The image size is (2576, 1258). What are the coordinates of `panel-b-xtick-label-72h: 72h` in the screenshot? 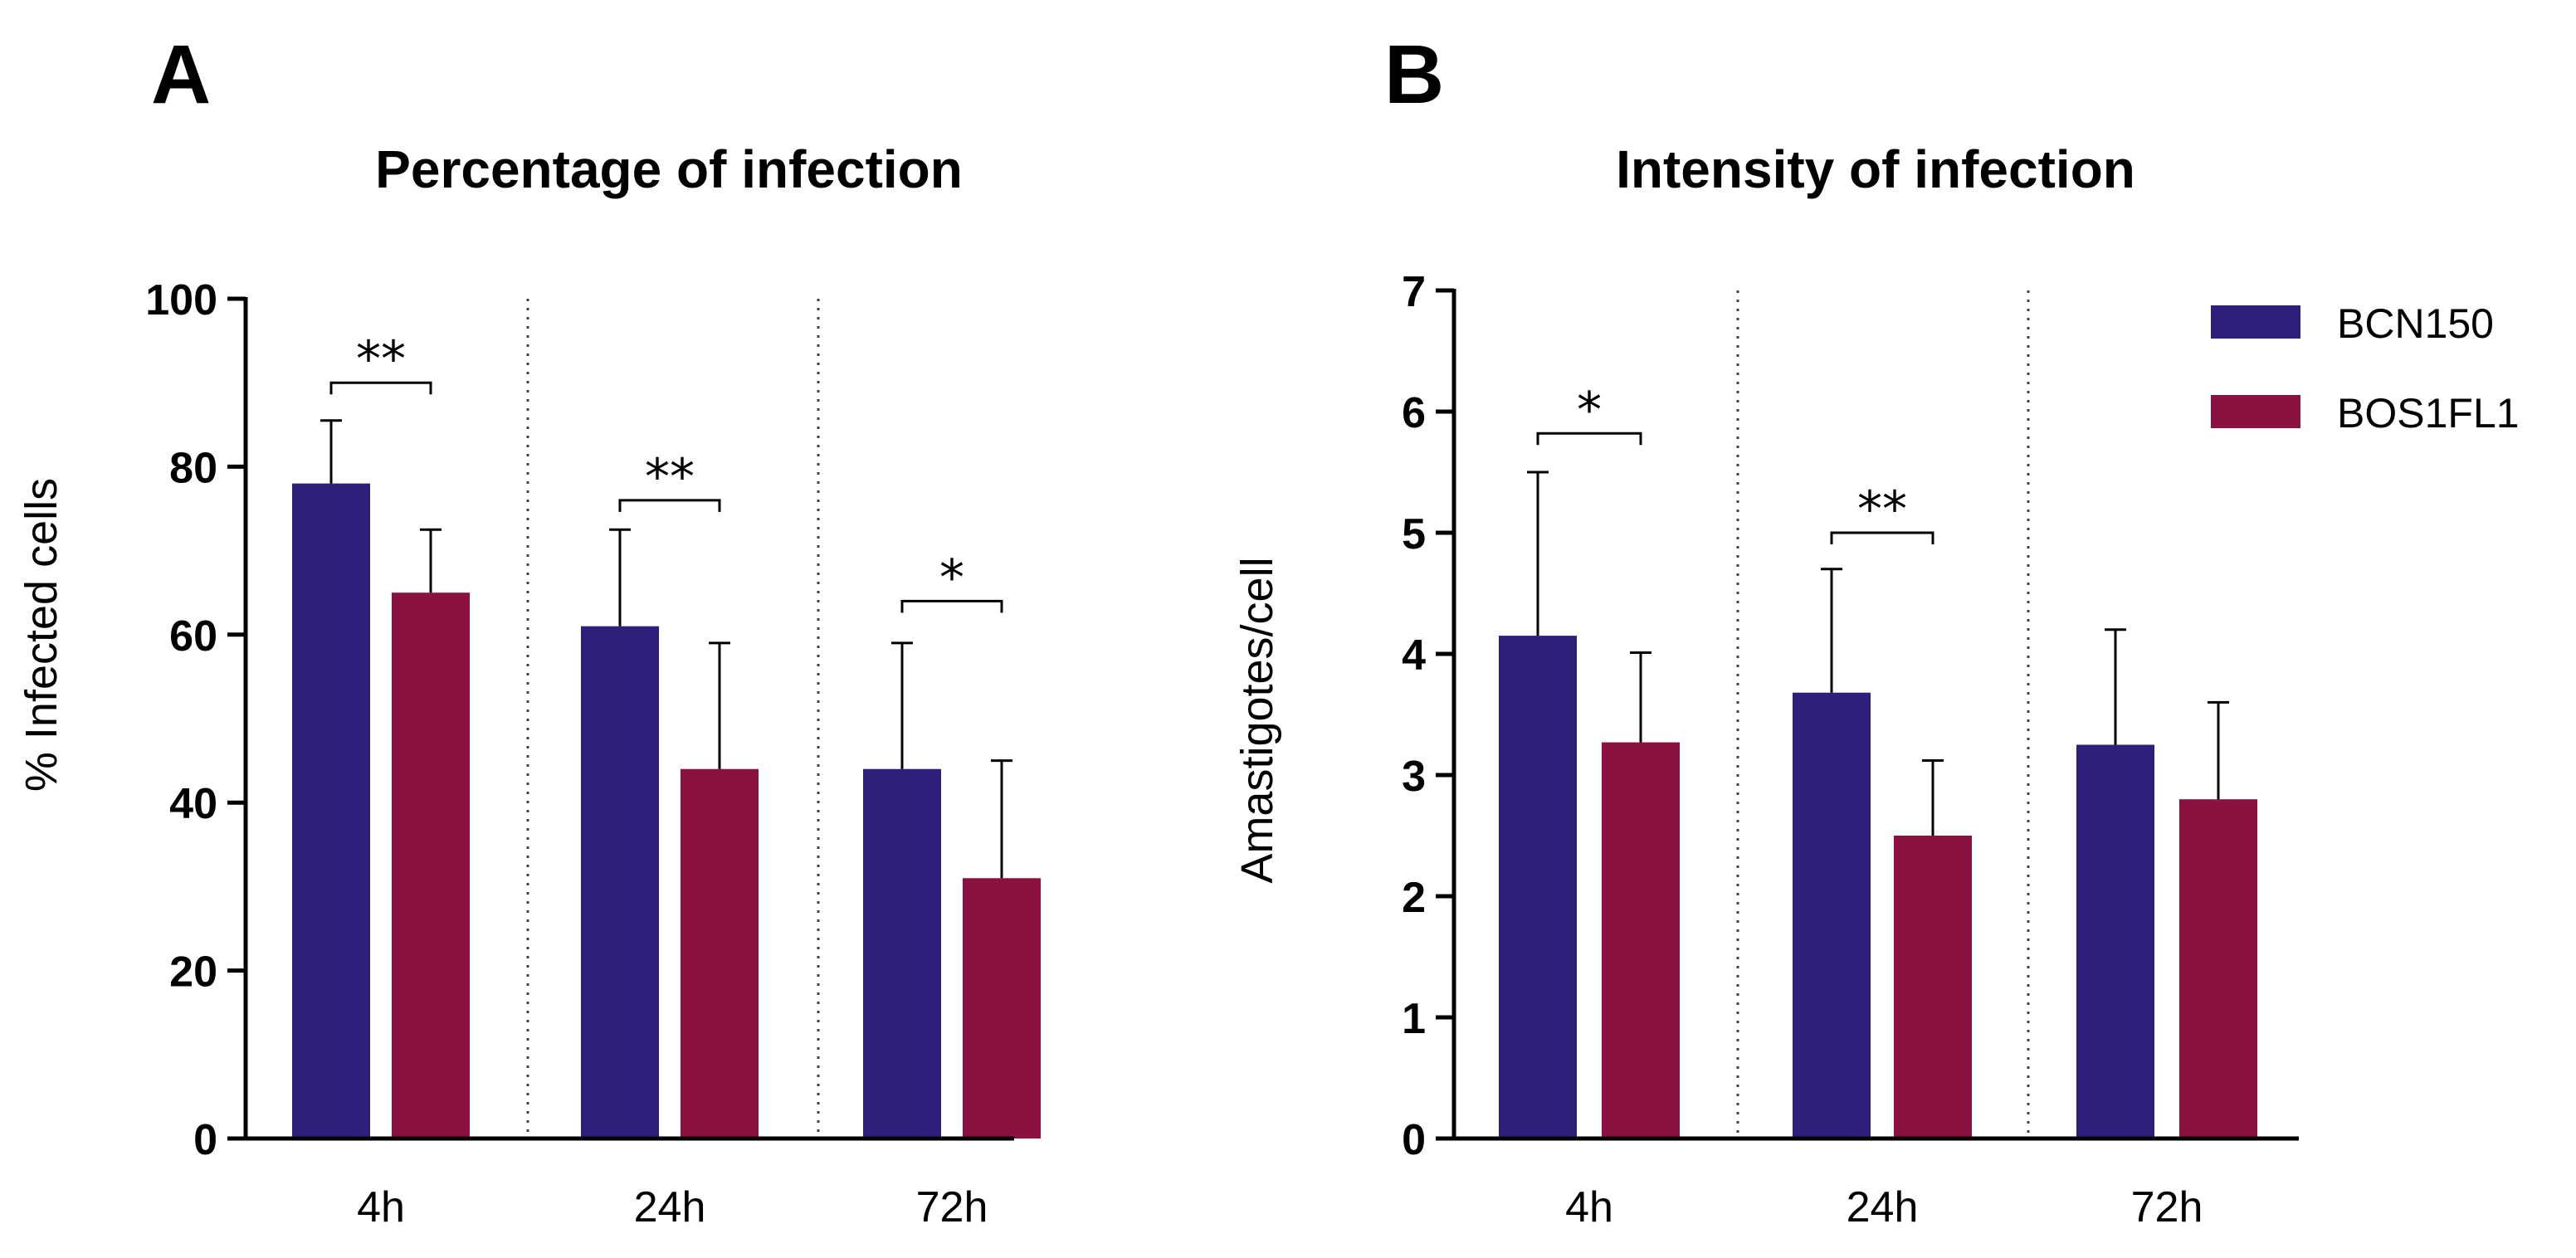 It's located at (2167, 1207).